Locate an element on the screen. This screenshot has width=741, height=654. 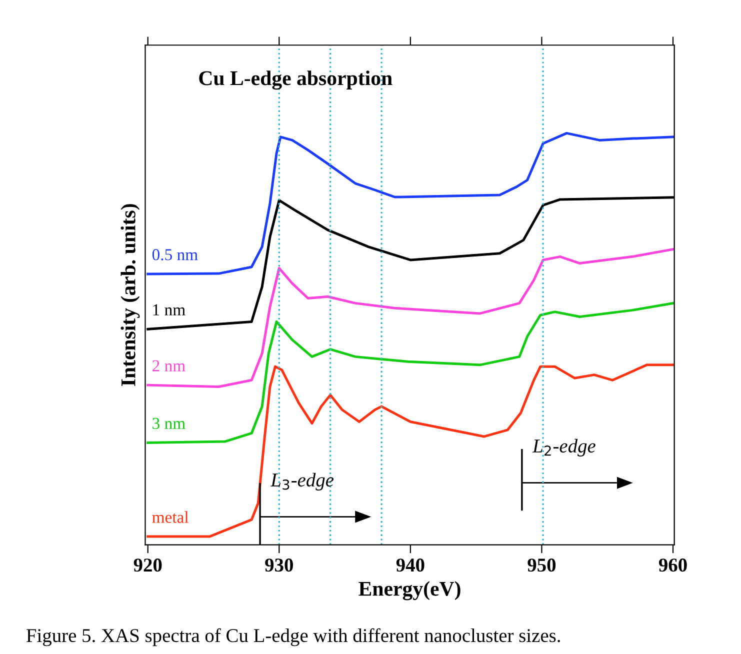
series-label: 0.5 nm is located at coordinates (175, 254).